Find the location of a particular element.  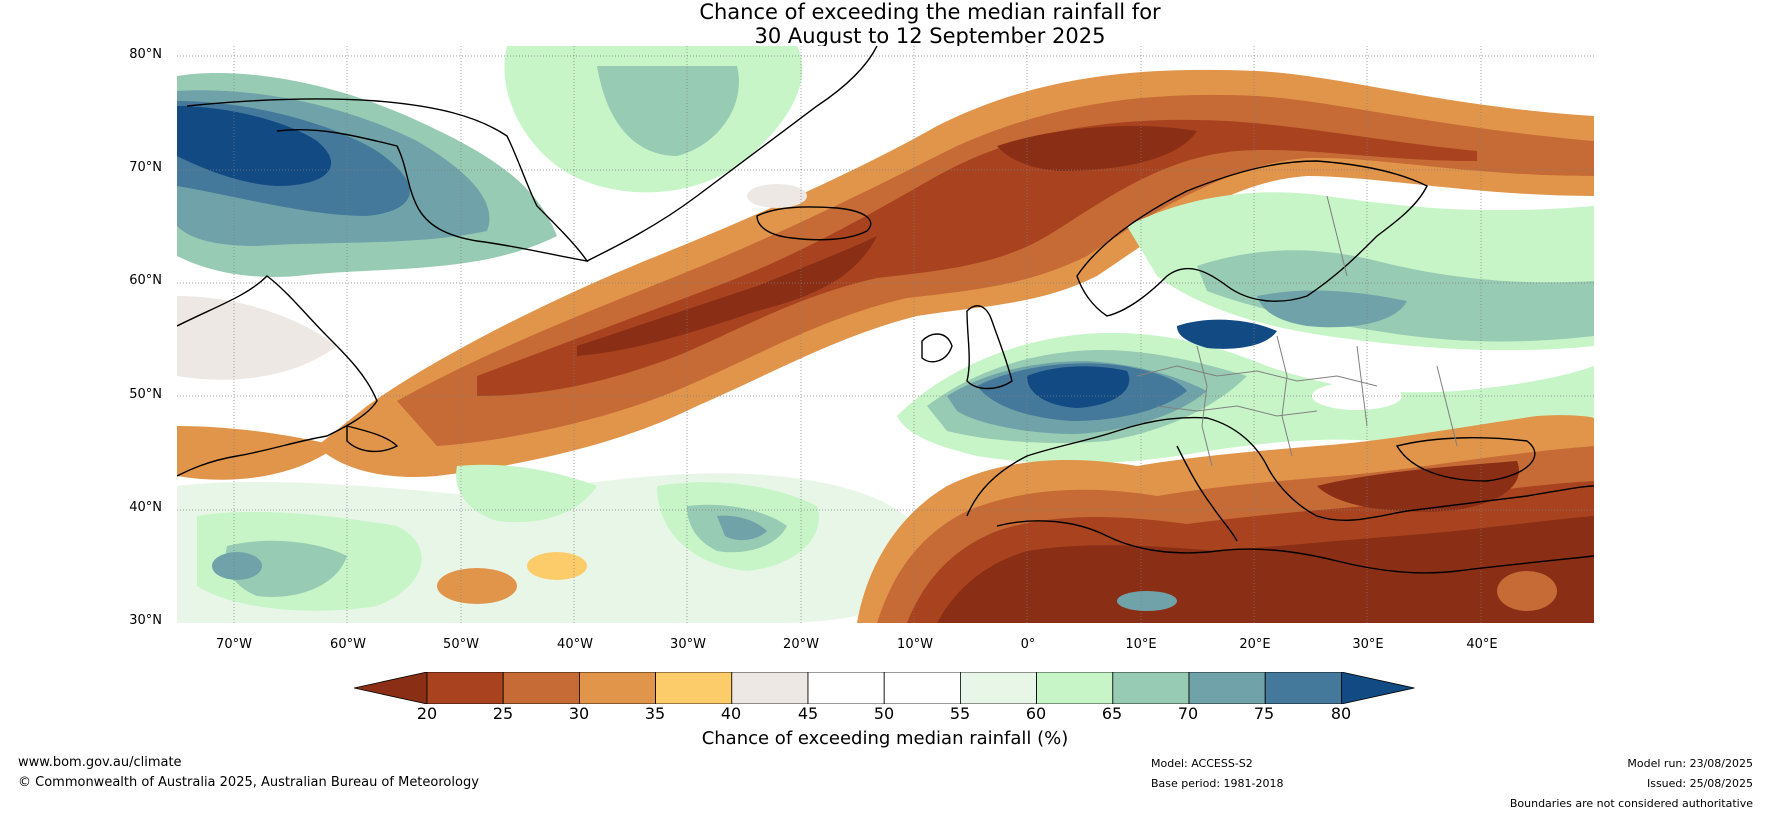

lon-label-10w: 10°W is located at coordinates (915, 644).